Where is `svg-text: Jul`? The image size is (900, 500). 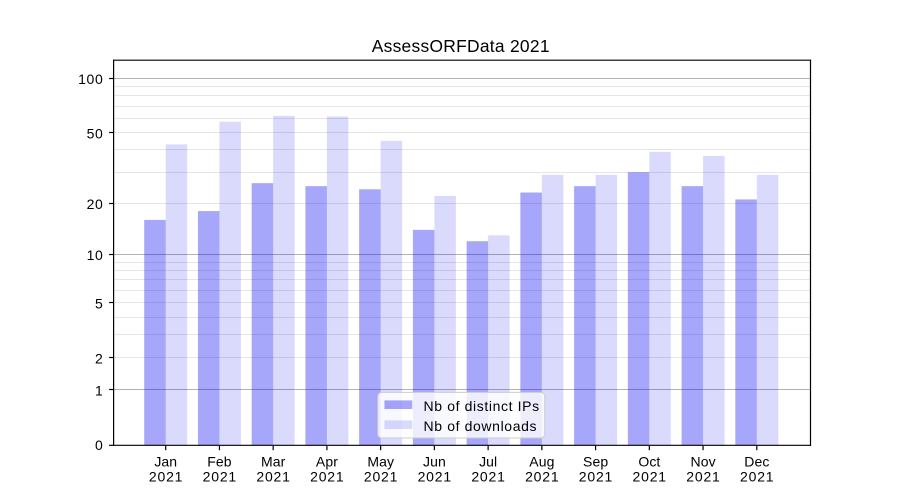 svg-text: Jul is located at coordinates (488, 461).